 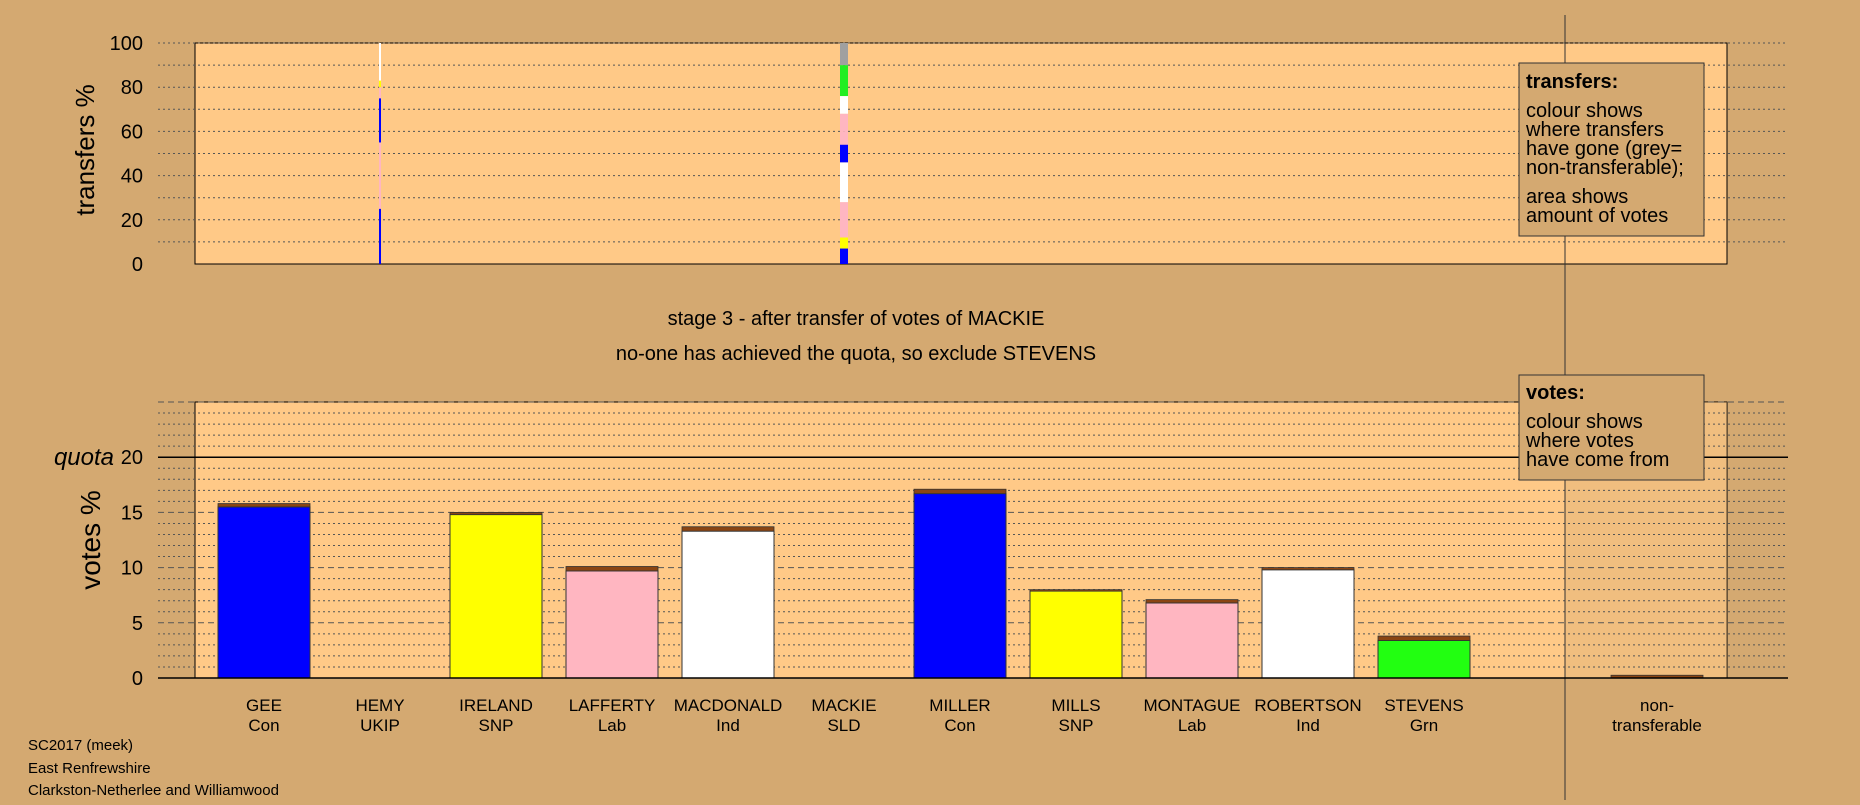 What do you see at coordinates (126, 154) in the screenshot?
I see `transfers-y-ticks: 0 20 40 60 80 100` at bounding box center [126, 154].